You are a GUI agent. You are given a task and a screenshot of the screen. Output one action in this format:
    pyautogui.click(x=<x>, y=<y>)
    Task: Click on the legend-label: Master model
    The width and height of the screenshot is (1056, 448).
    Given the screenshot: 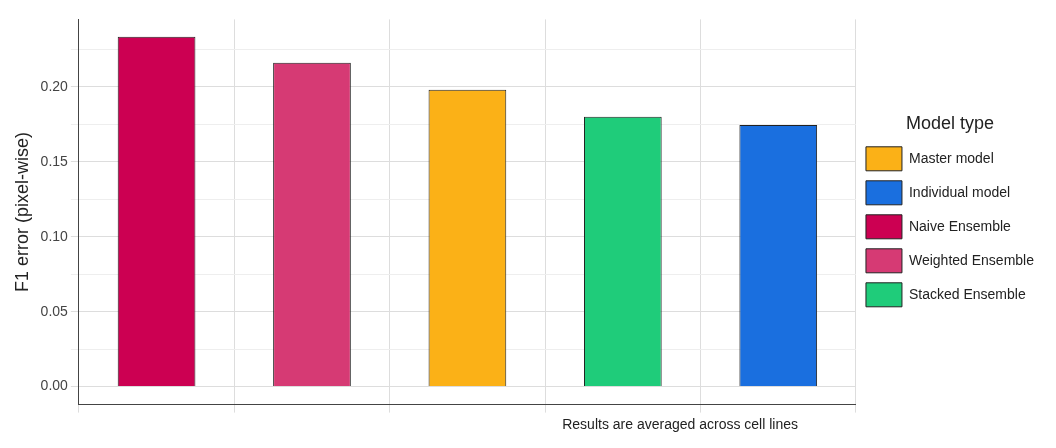 What is the action you would take?
    pyautogui.click(x=951, y=157)
    